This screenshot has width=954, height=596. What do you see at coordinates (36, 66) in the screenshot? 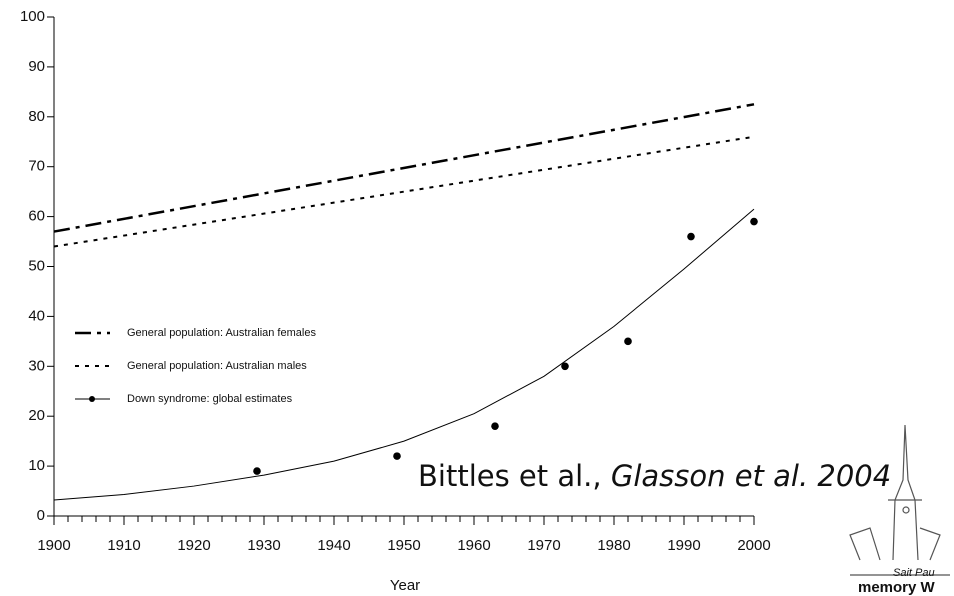
I see `y-tick-label: 90` at bounding box center [36, 66].